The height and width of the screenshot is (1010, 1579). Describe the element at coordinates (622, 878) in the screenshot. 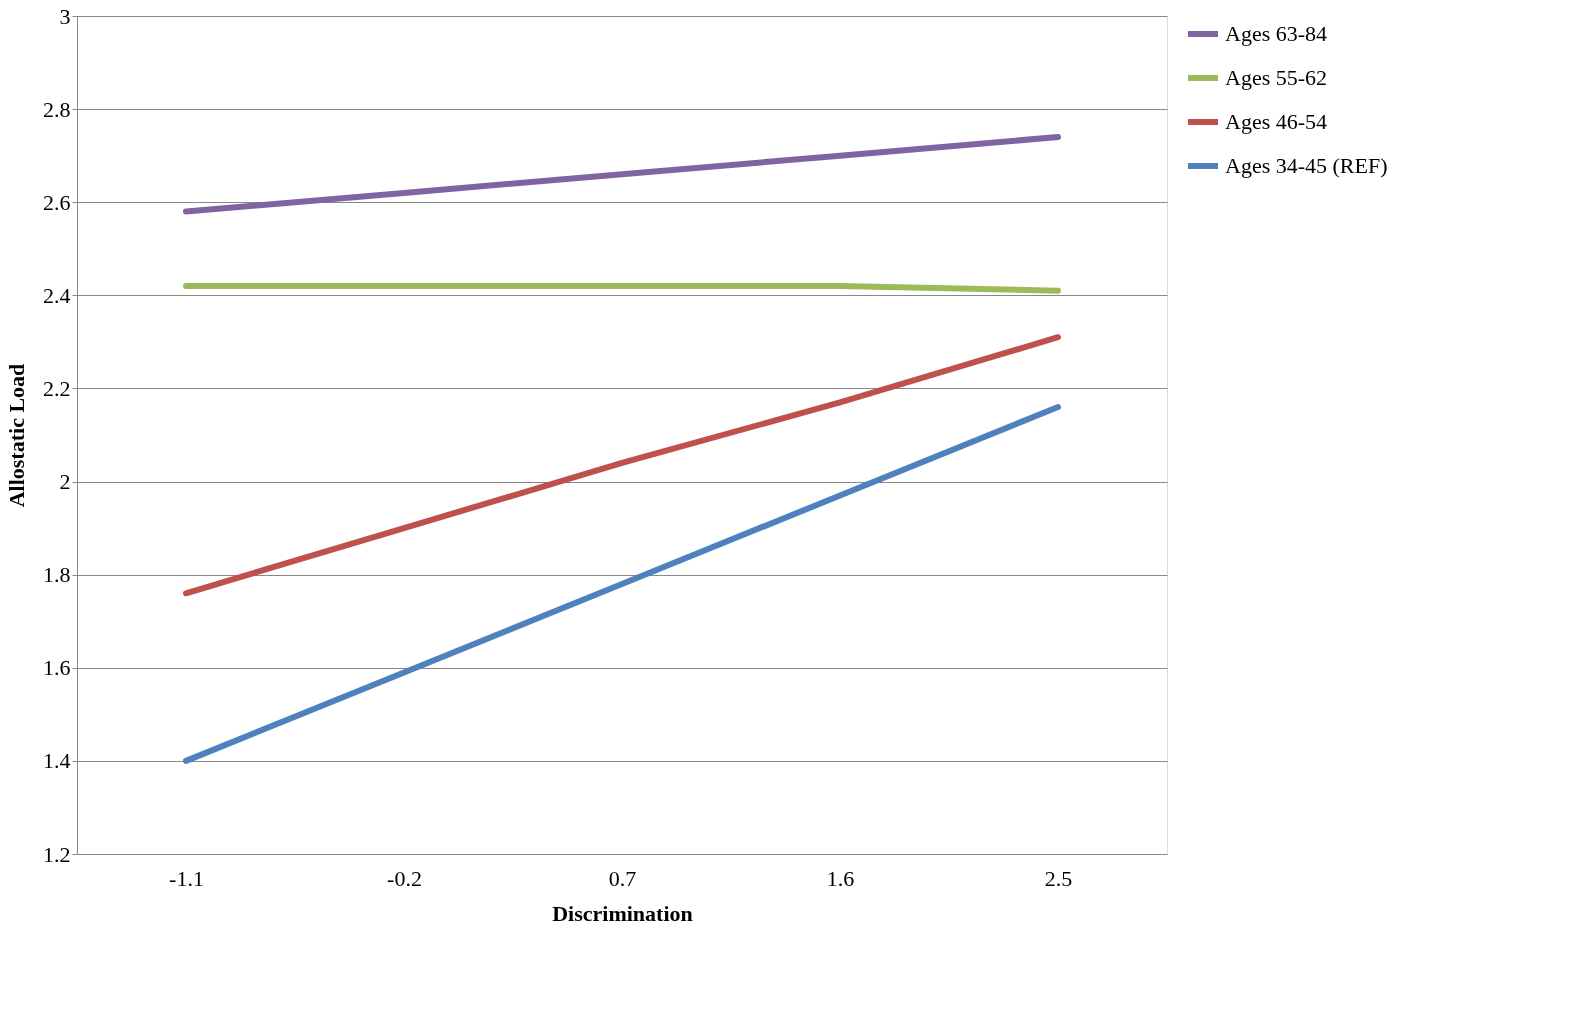

I see `x-tick-label: 0.7` at that location.